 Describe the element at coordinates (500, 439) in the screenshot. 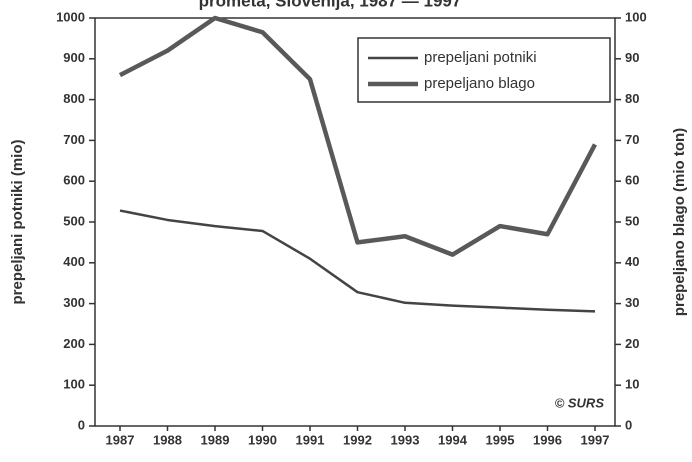

I see `x-tick-label: 1995` at that location.